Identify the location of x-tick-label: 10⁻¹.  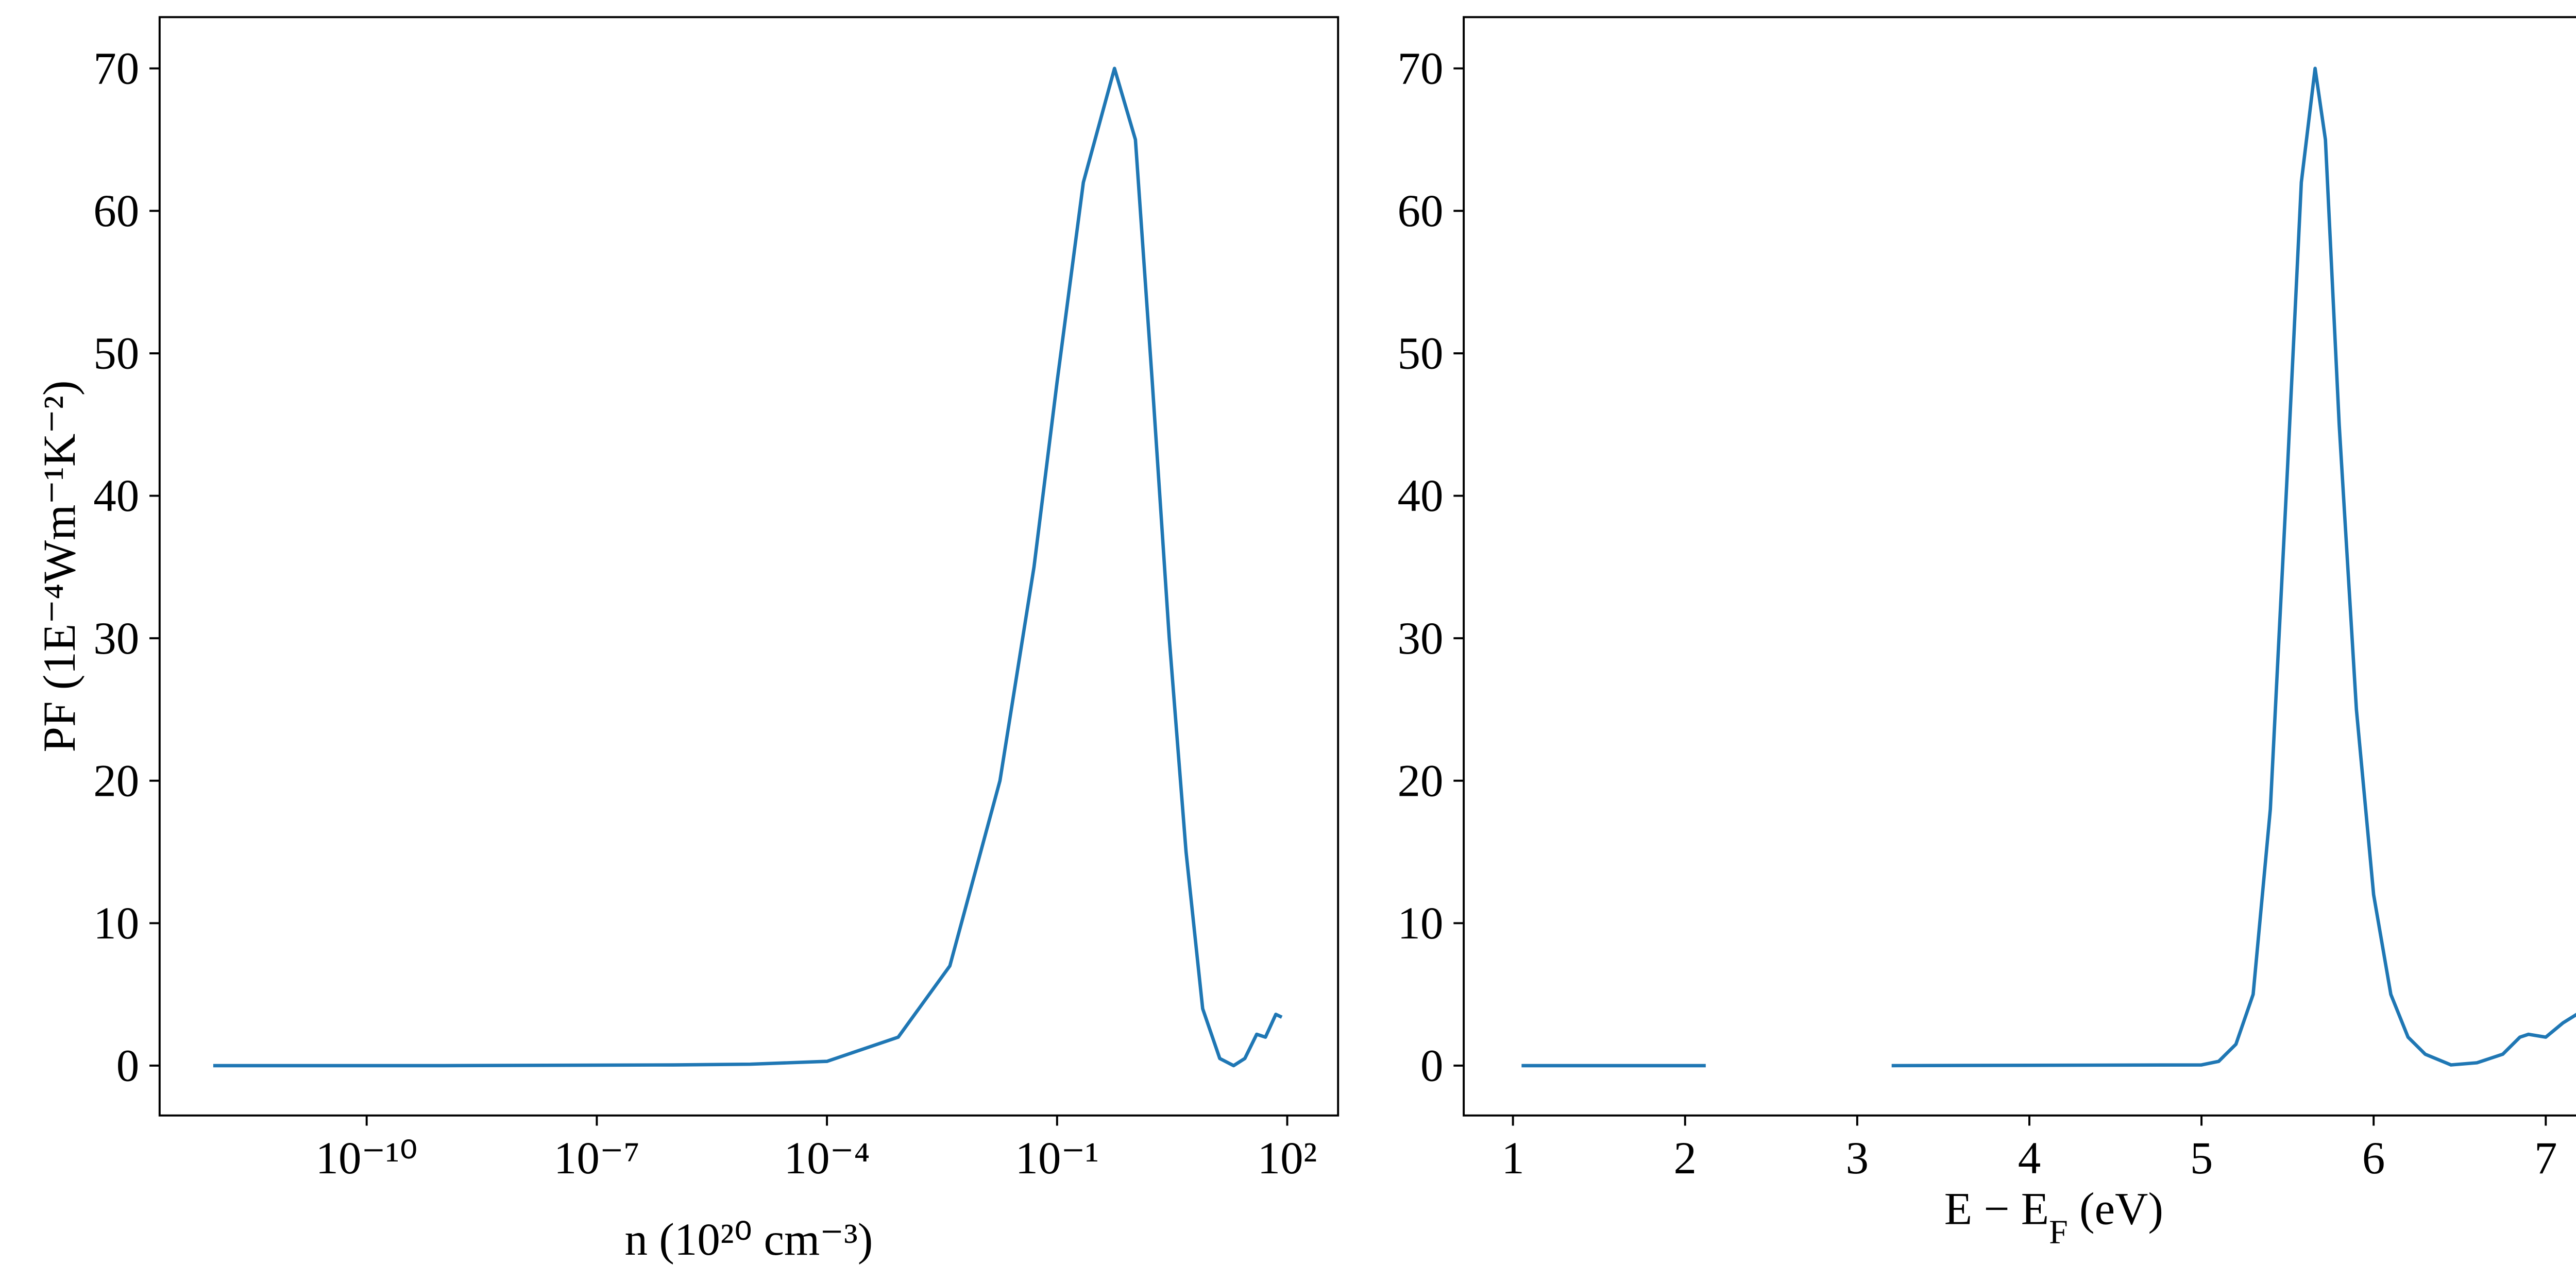
(1057, 1158).